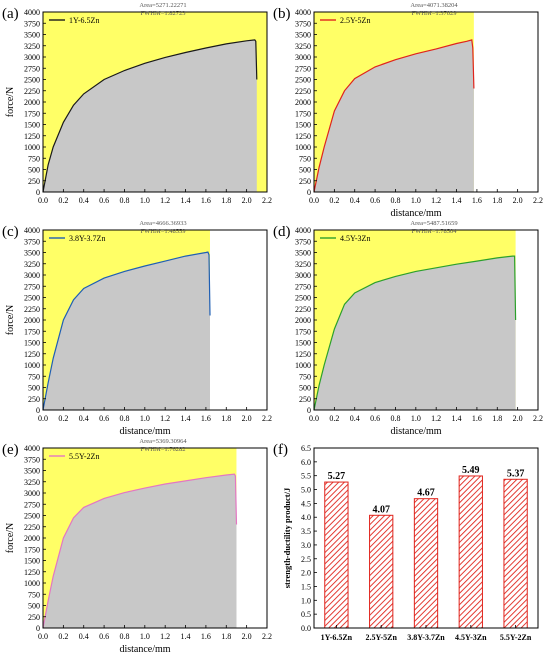  Describe the element at coordinates (306, 490) in the screenshot. I see `y-tick-label: 5.0` at that location.